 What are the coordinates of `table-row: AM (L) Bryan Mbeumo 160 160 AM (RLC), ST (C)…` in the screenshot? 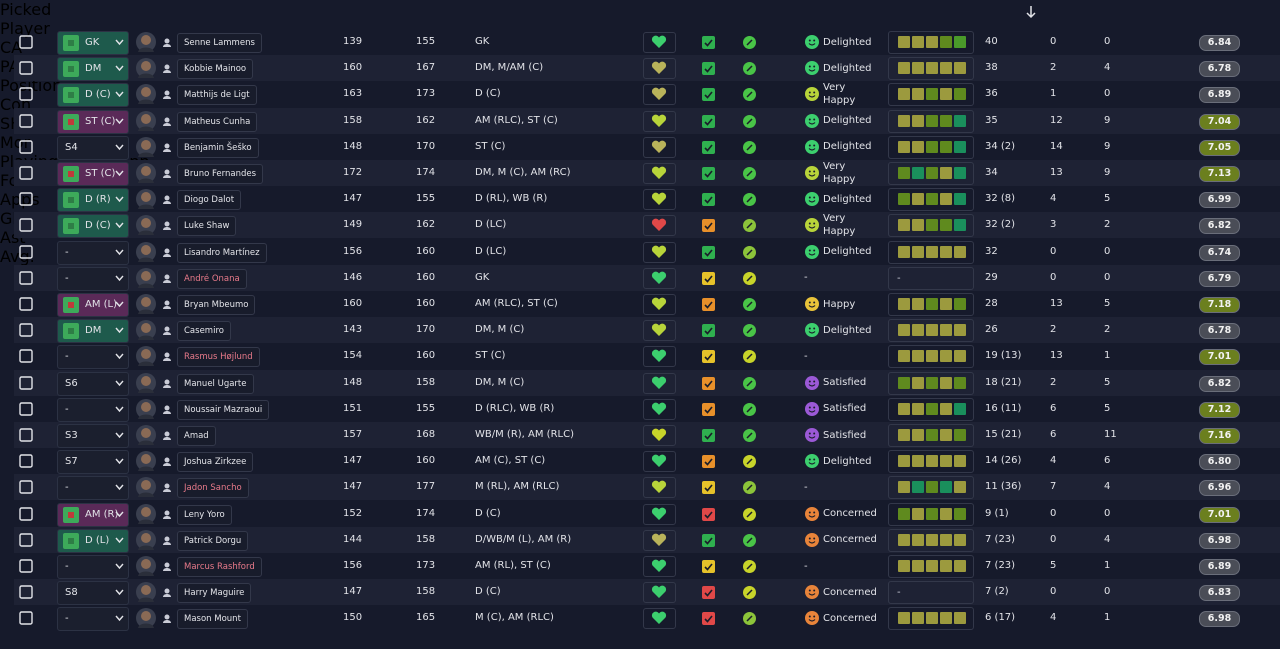 It's located at (647, 304).